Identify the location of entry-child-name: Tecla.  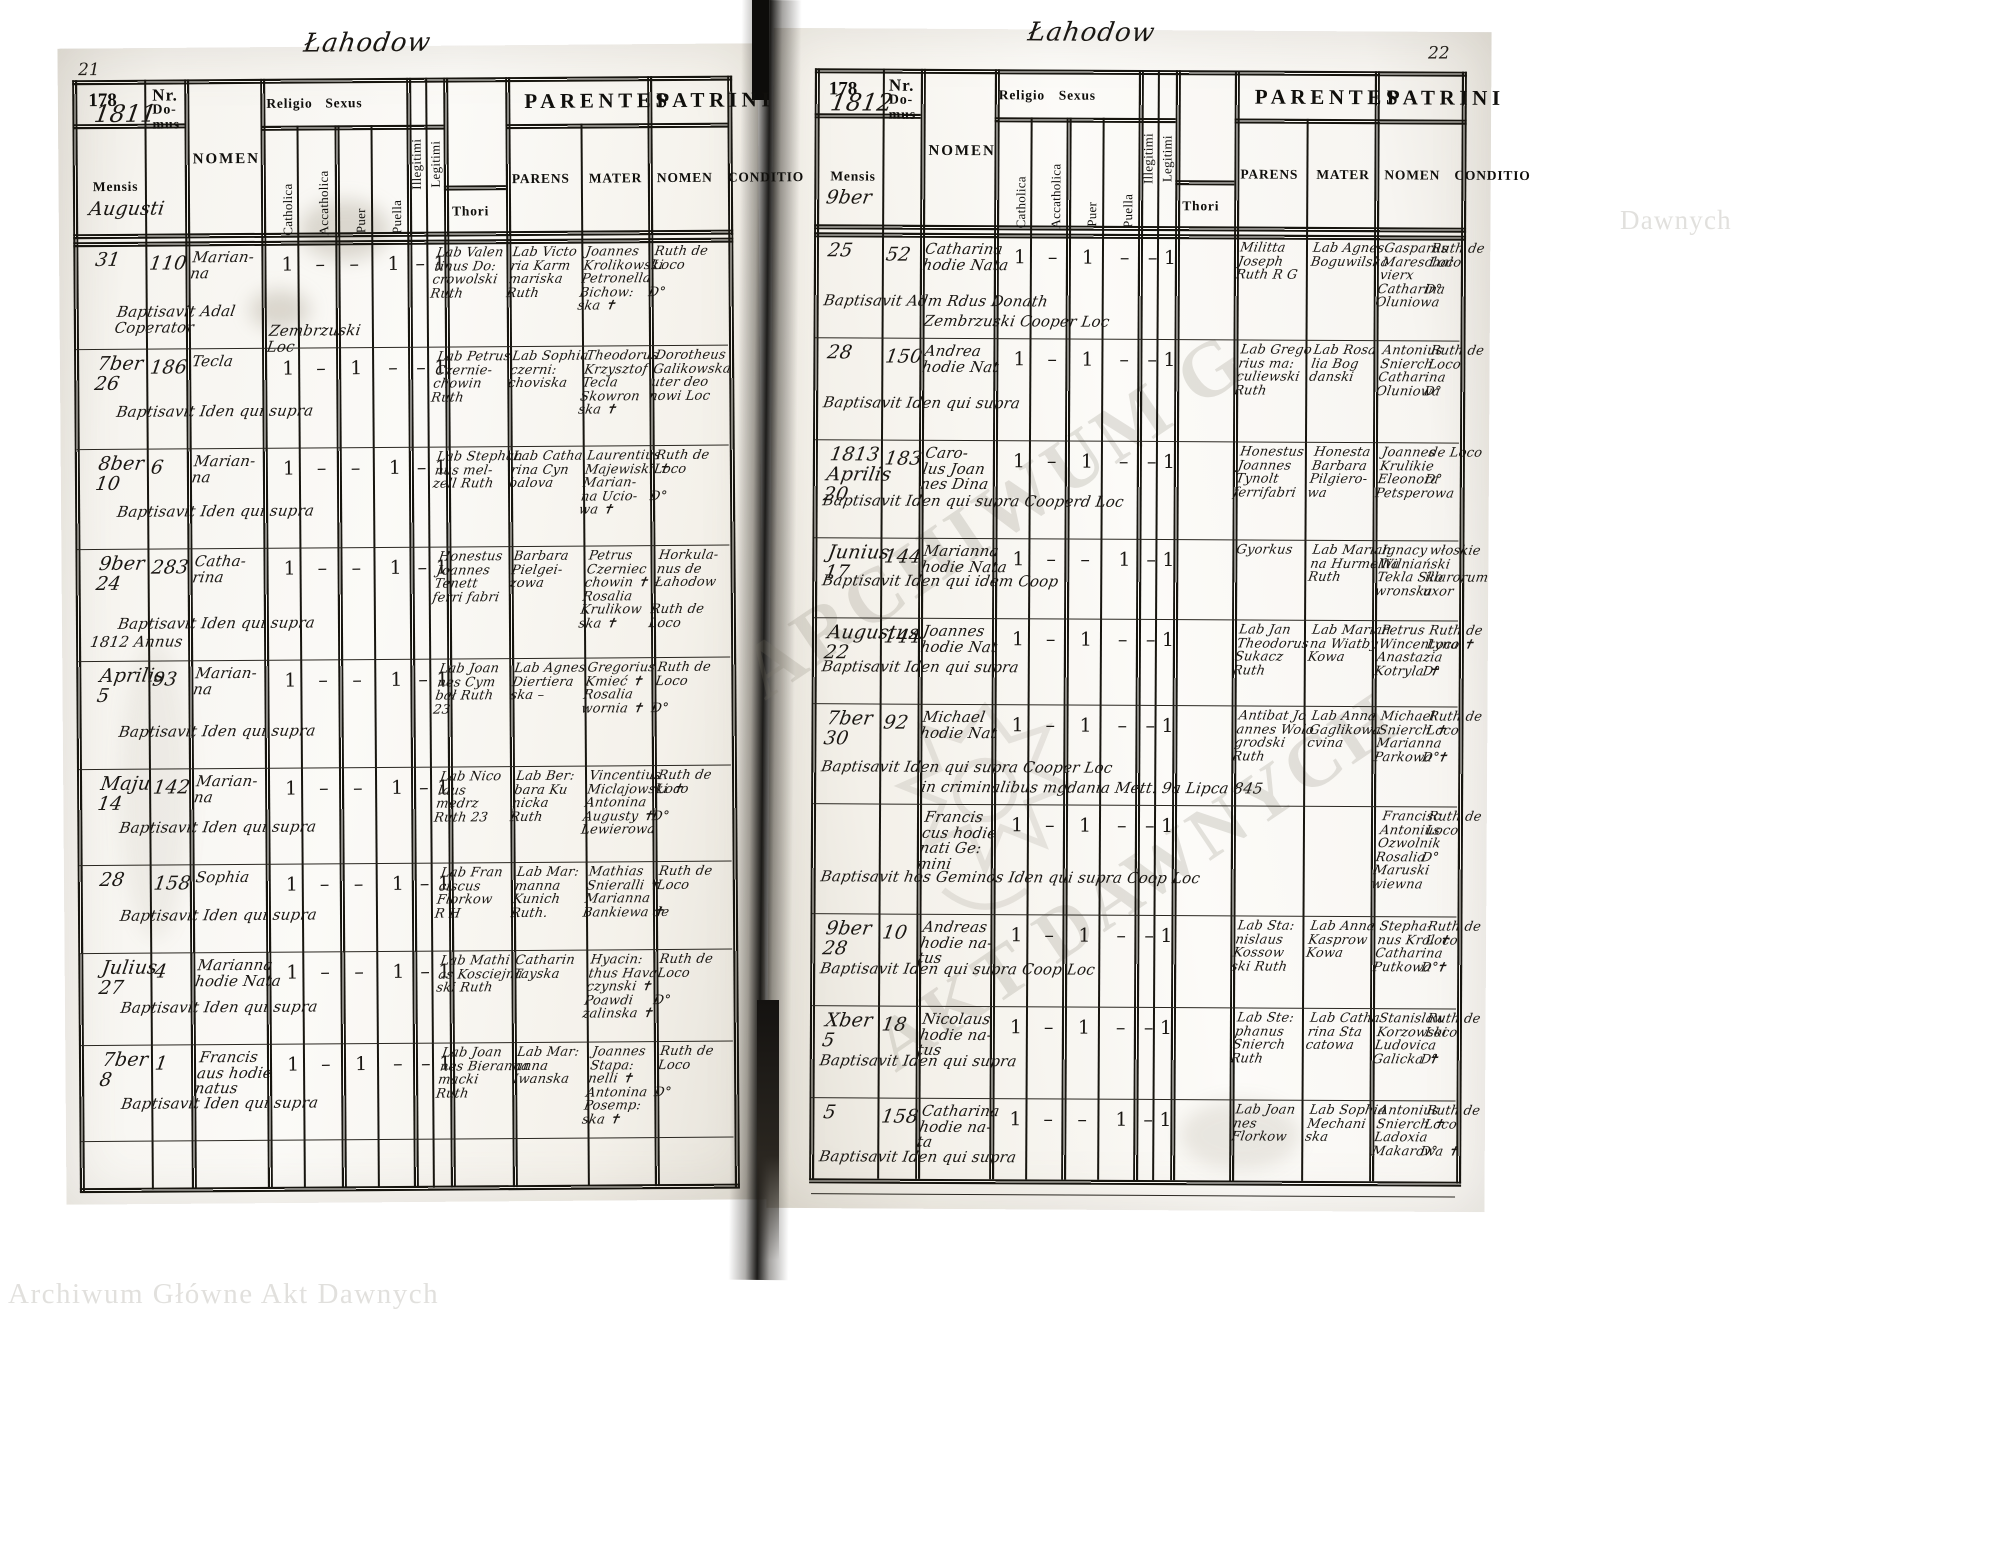
(212, 361).